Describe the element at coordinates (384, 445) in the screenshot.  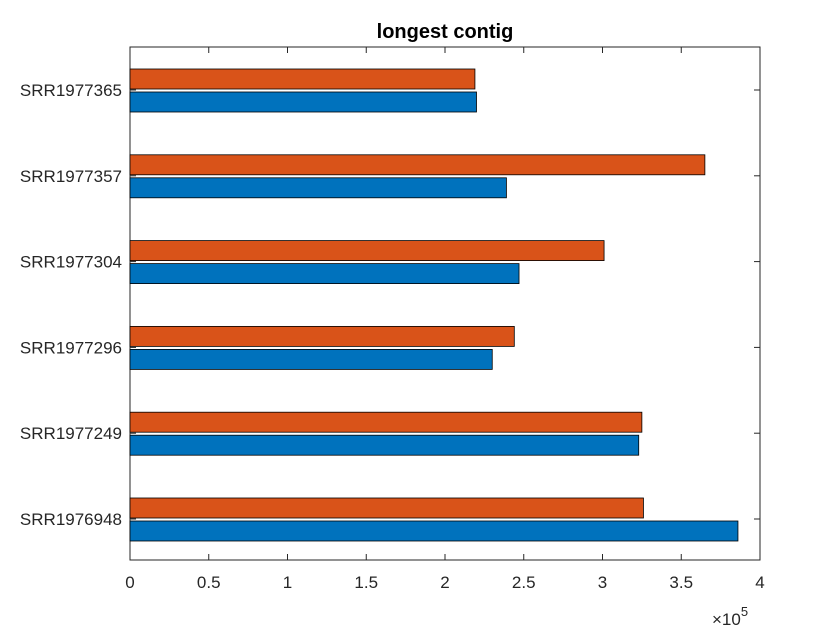
I see `bar-series2-SRR1977249` at that location.